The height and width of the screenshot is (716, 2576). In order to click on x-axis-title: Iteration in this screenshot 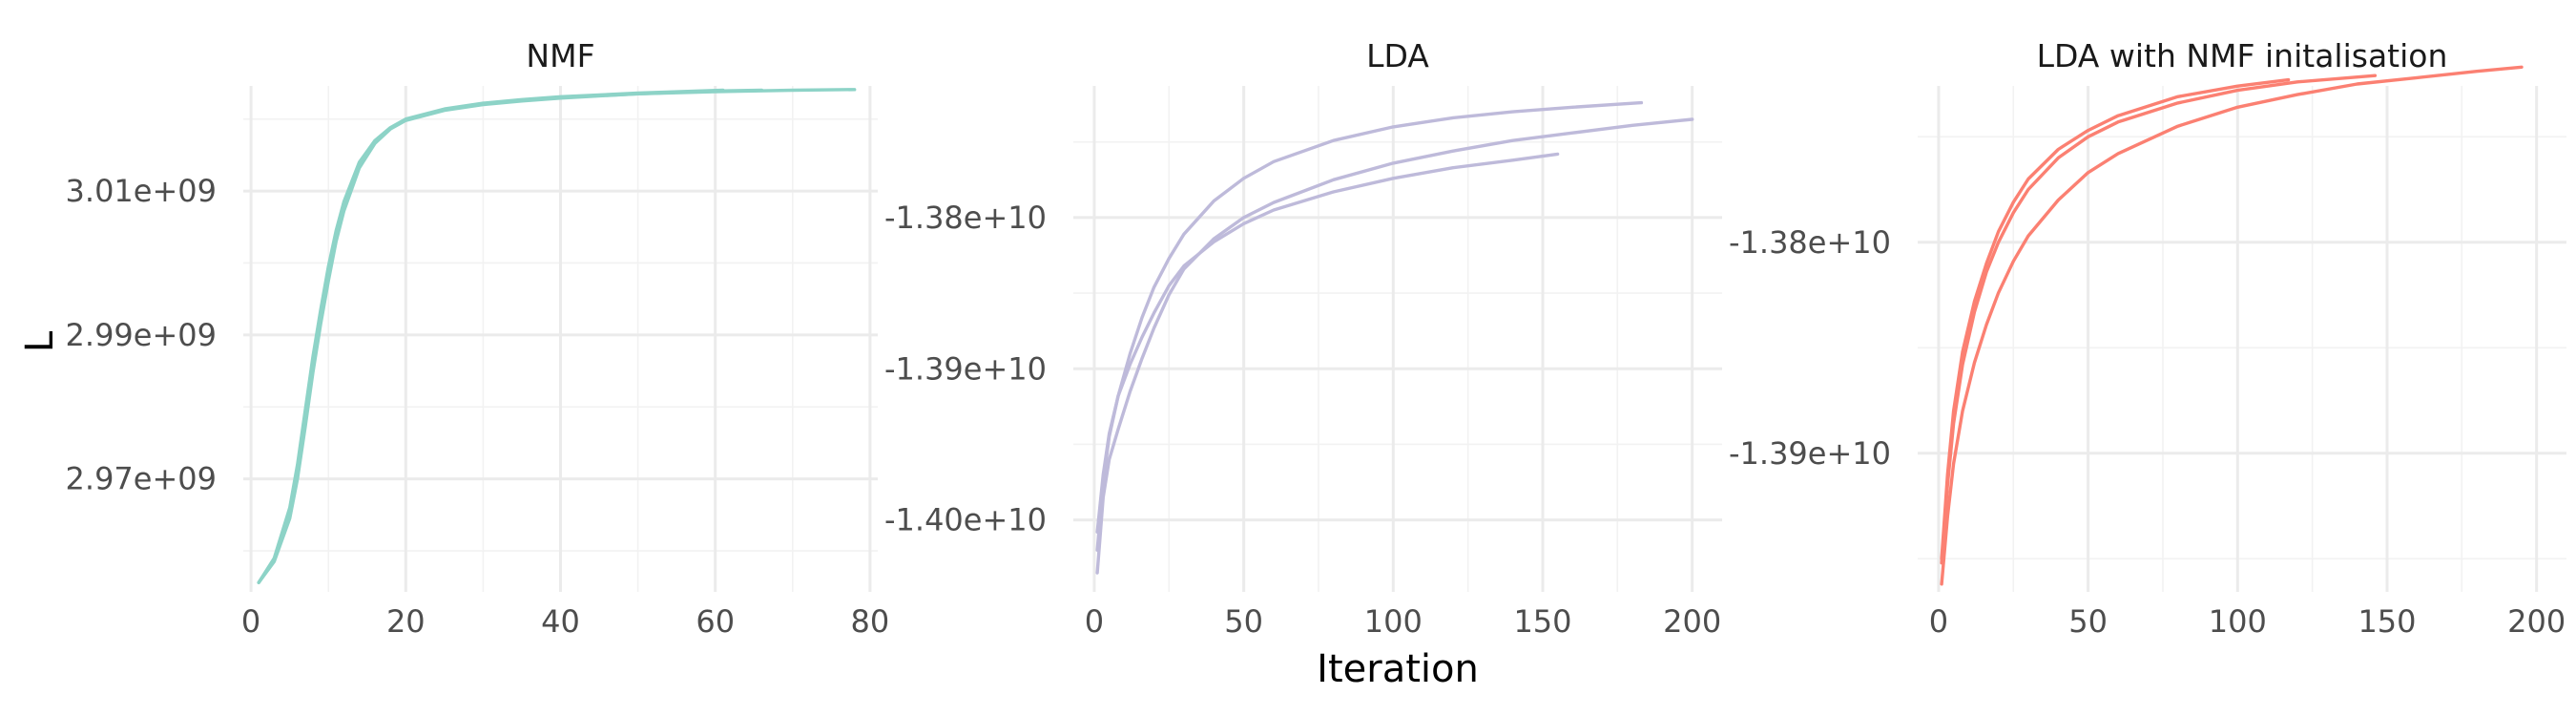, I will do `click(1398, 669)`.